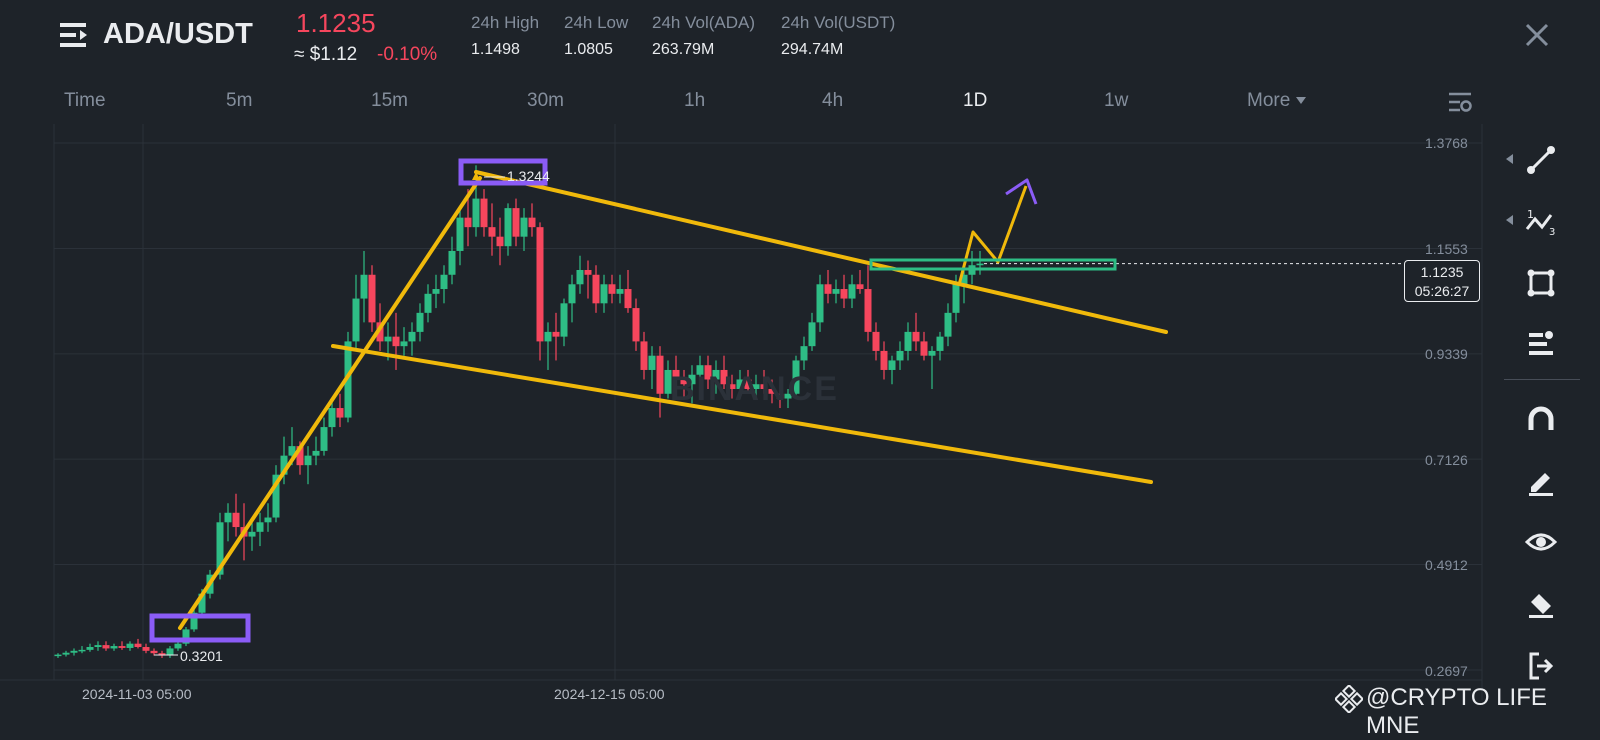 This screenshot has height=740, width=1600. Describe the element at coordinates (1537, 35) in the screenshot. I see `close-icon` at that location.